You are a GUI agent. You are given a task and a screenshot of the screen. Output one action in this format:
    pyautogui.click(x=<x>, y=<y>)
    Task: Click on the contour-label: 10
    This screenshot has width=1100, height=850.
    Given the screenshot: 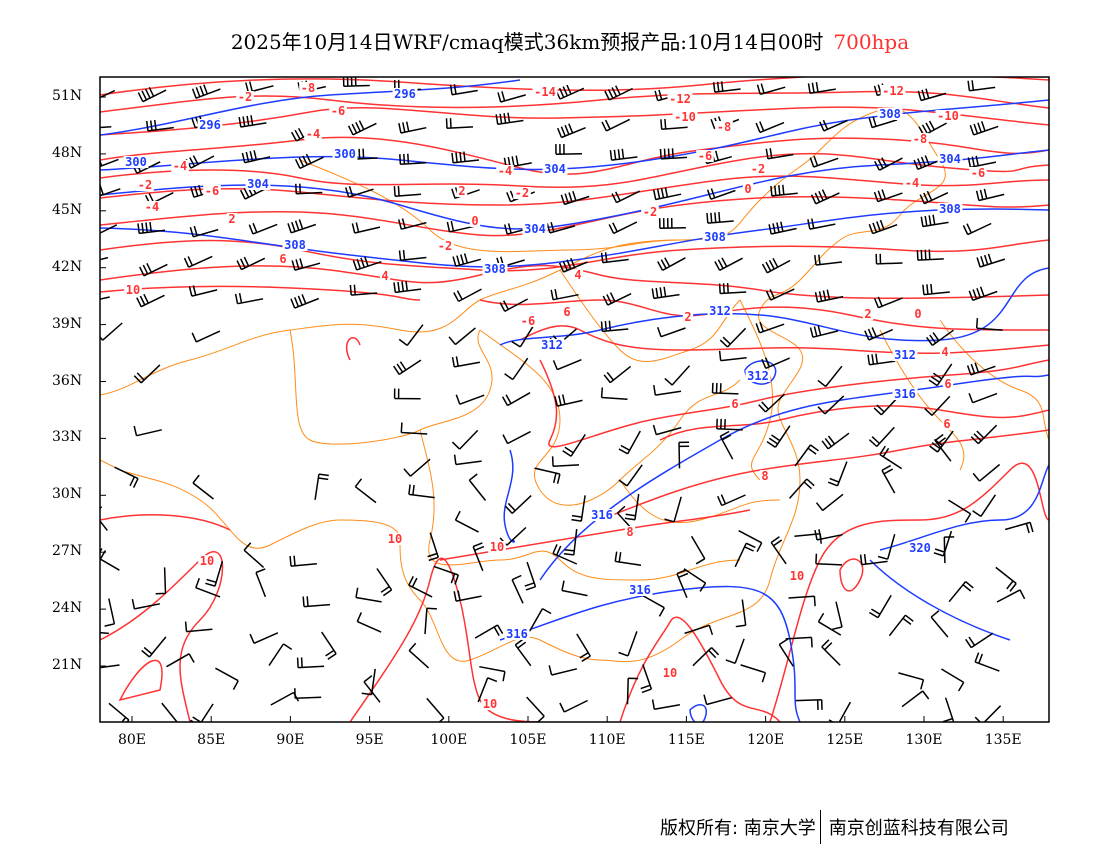 What is the action you would take?
    pyautogui.click(x=207, y=561)
    